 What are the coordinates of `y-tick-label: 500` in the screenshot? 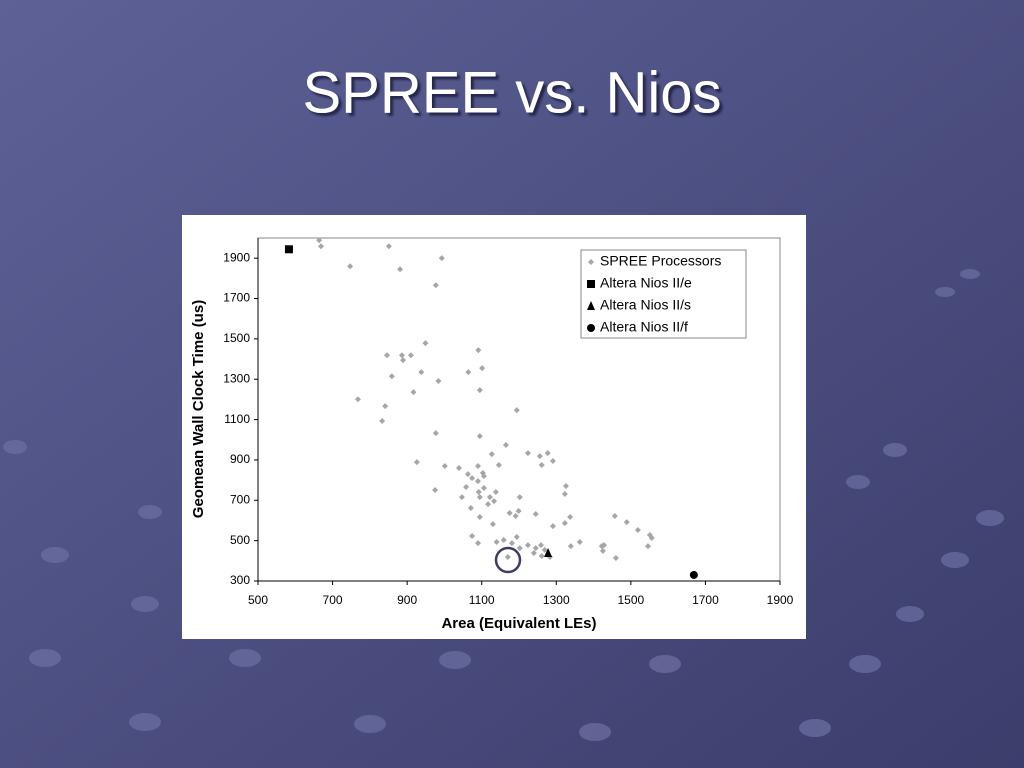 It's located at (240, 540).